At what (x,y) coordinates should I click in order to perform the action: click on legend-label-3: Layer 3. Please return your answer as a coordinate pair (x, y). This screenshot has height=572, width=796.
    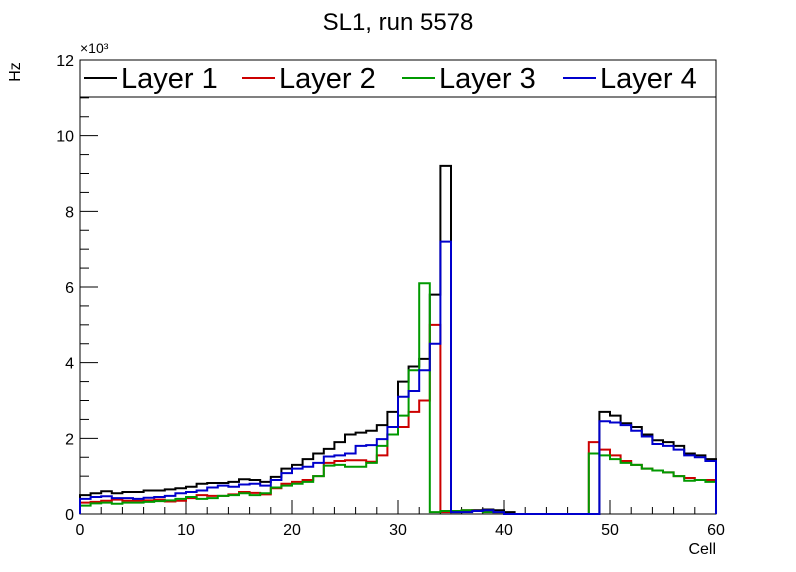
    Looking at the image, I should click on (487, 79).